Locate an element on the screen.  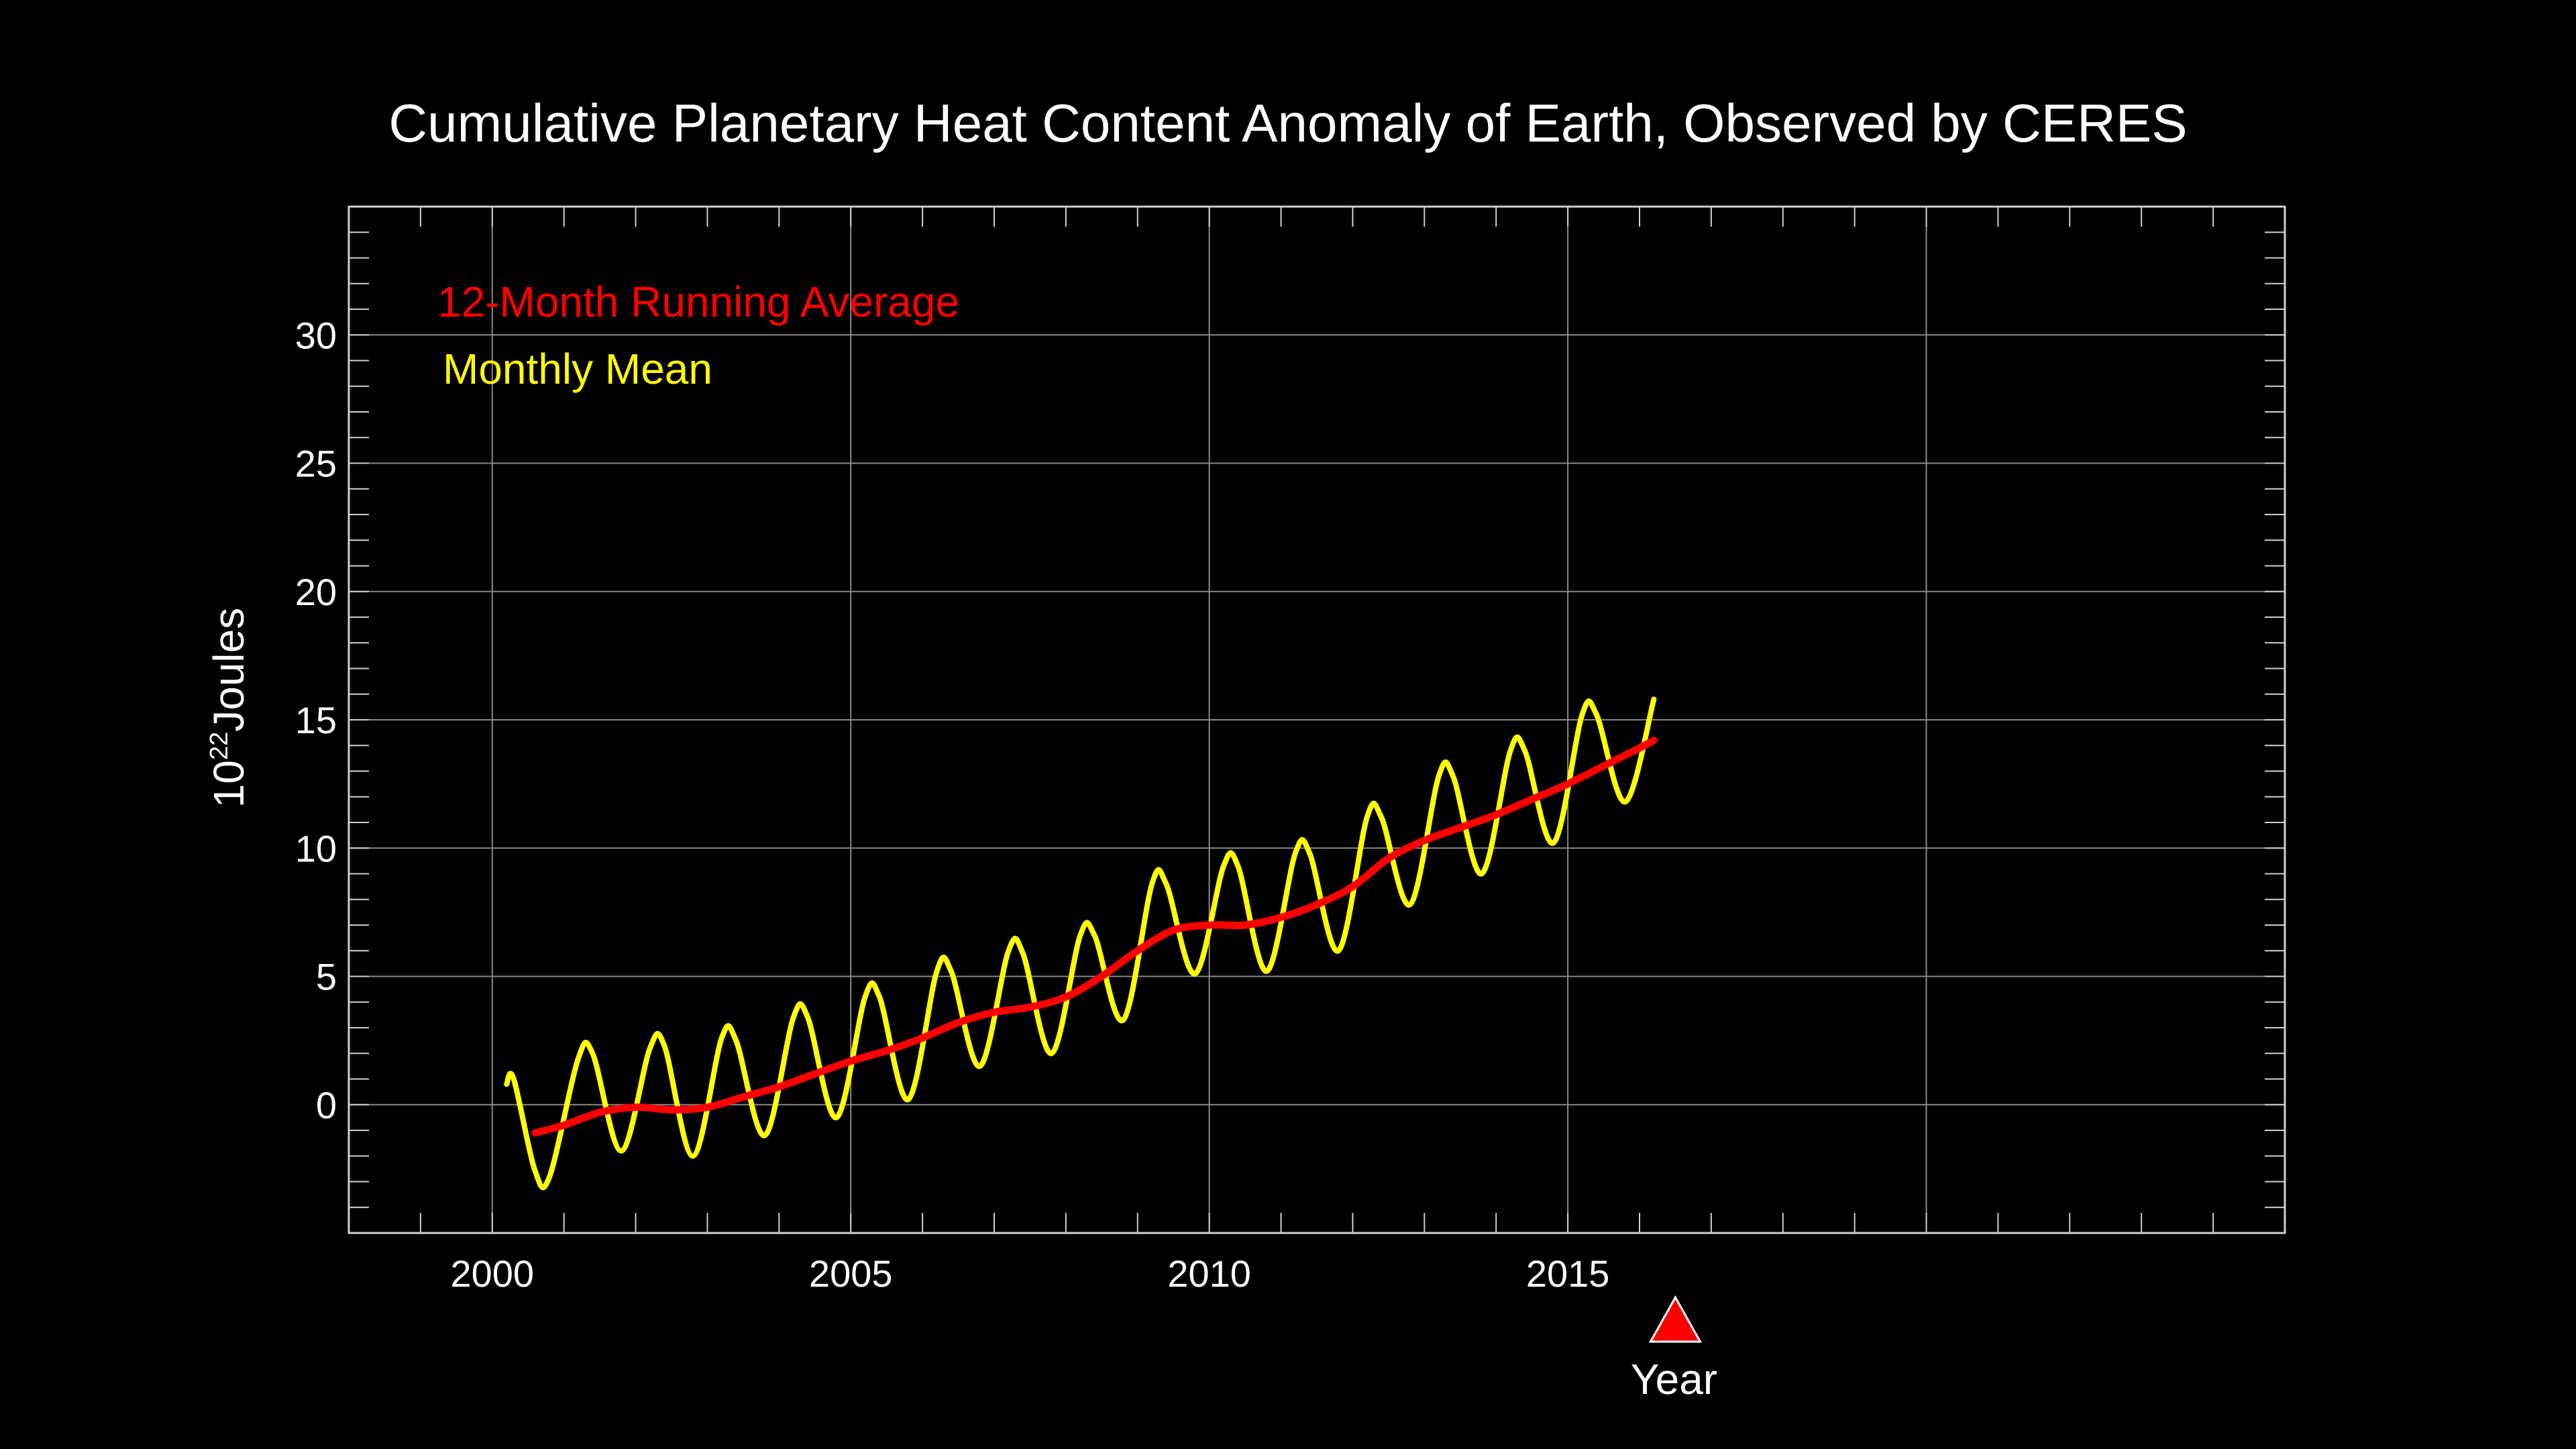
x-tick-label: 2005 is located at coordinates (851, 1273).